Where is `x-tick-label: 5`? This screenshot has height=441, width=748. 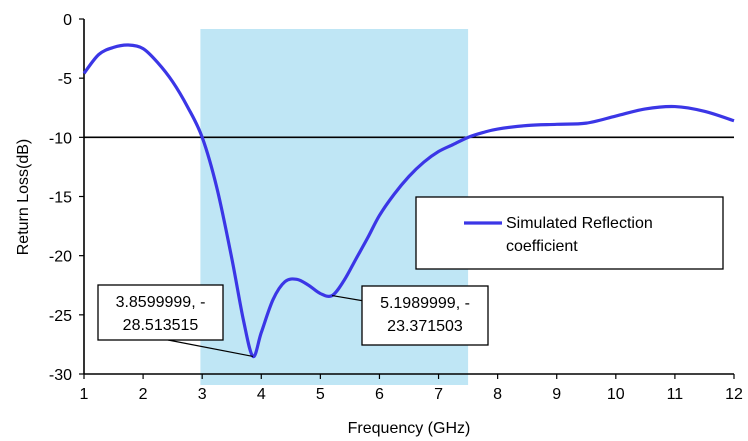 x-tick-label: 5 is located at coordinates (320, 394).